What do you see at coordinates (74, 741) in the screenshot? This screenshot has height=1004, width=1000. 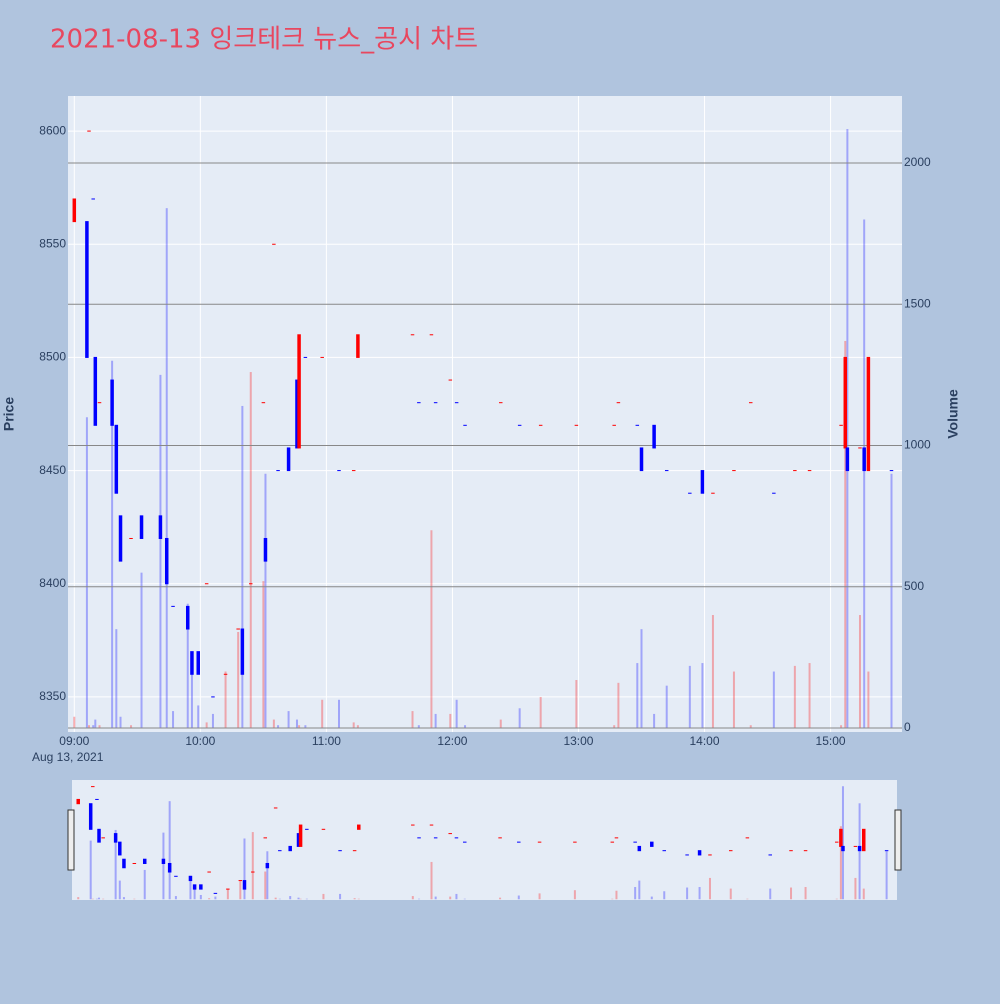 I see `x-tick-label: 09:00` at bounding box center [74, 741].